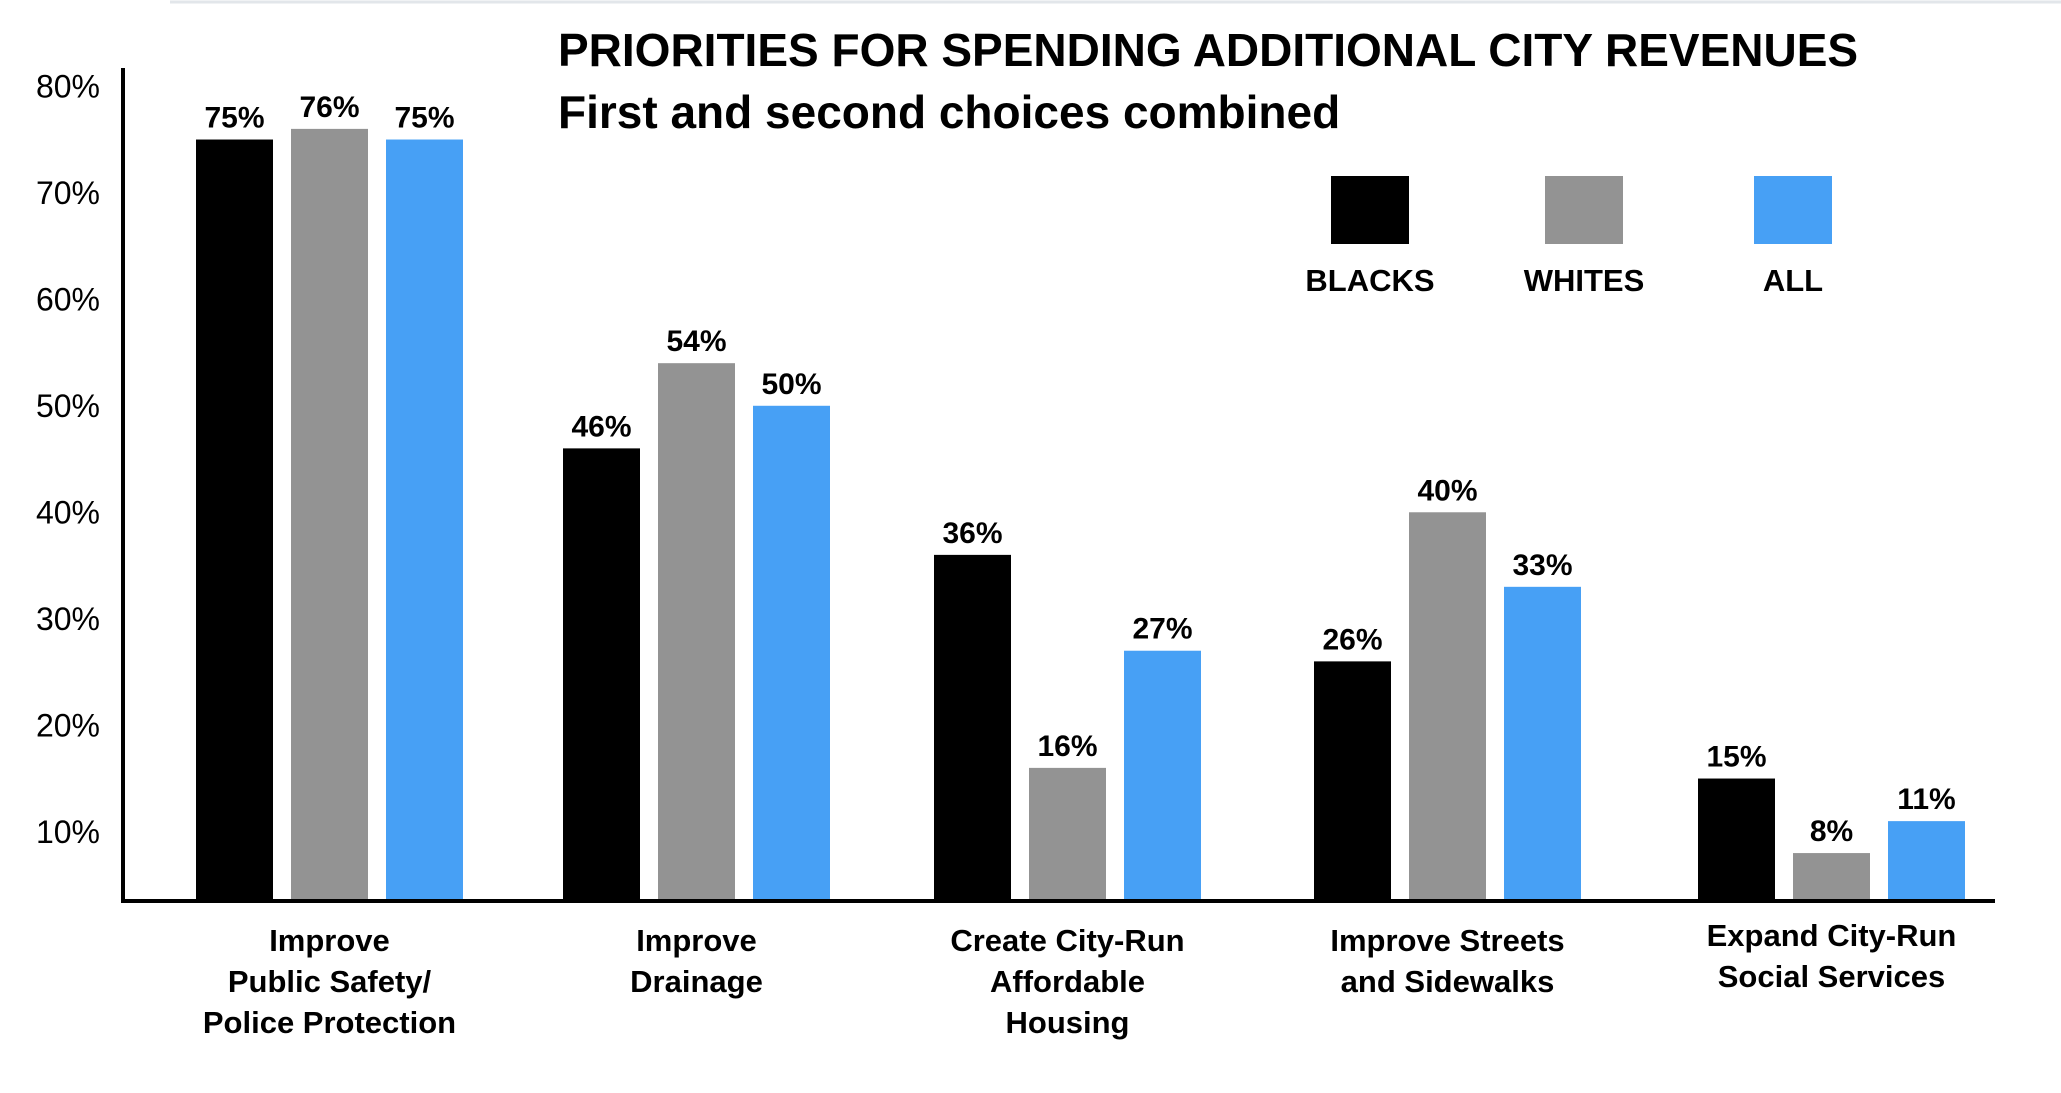 The width and height of the screenshot is (2061, 1093). I want to click on legend-label-blacks: BLACKS, so click(1369, 280).